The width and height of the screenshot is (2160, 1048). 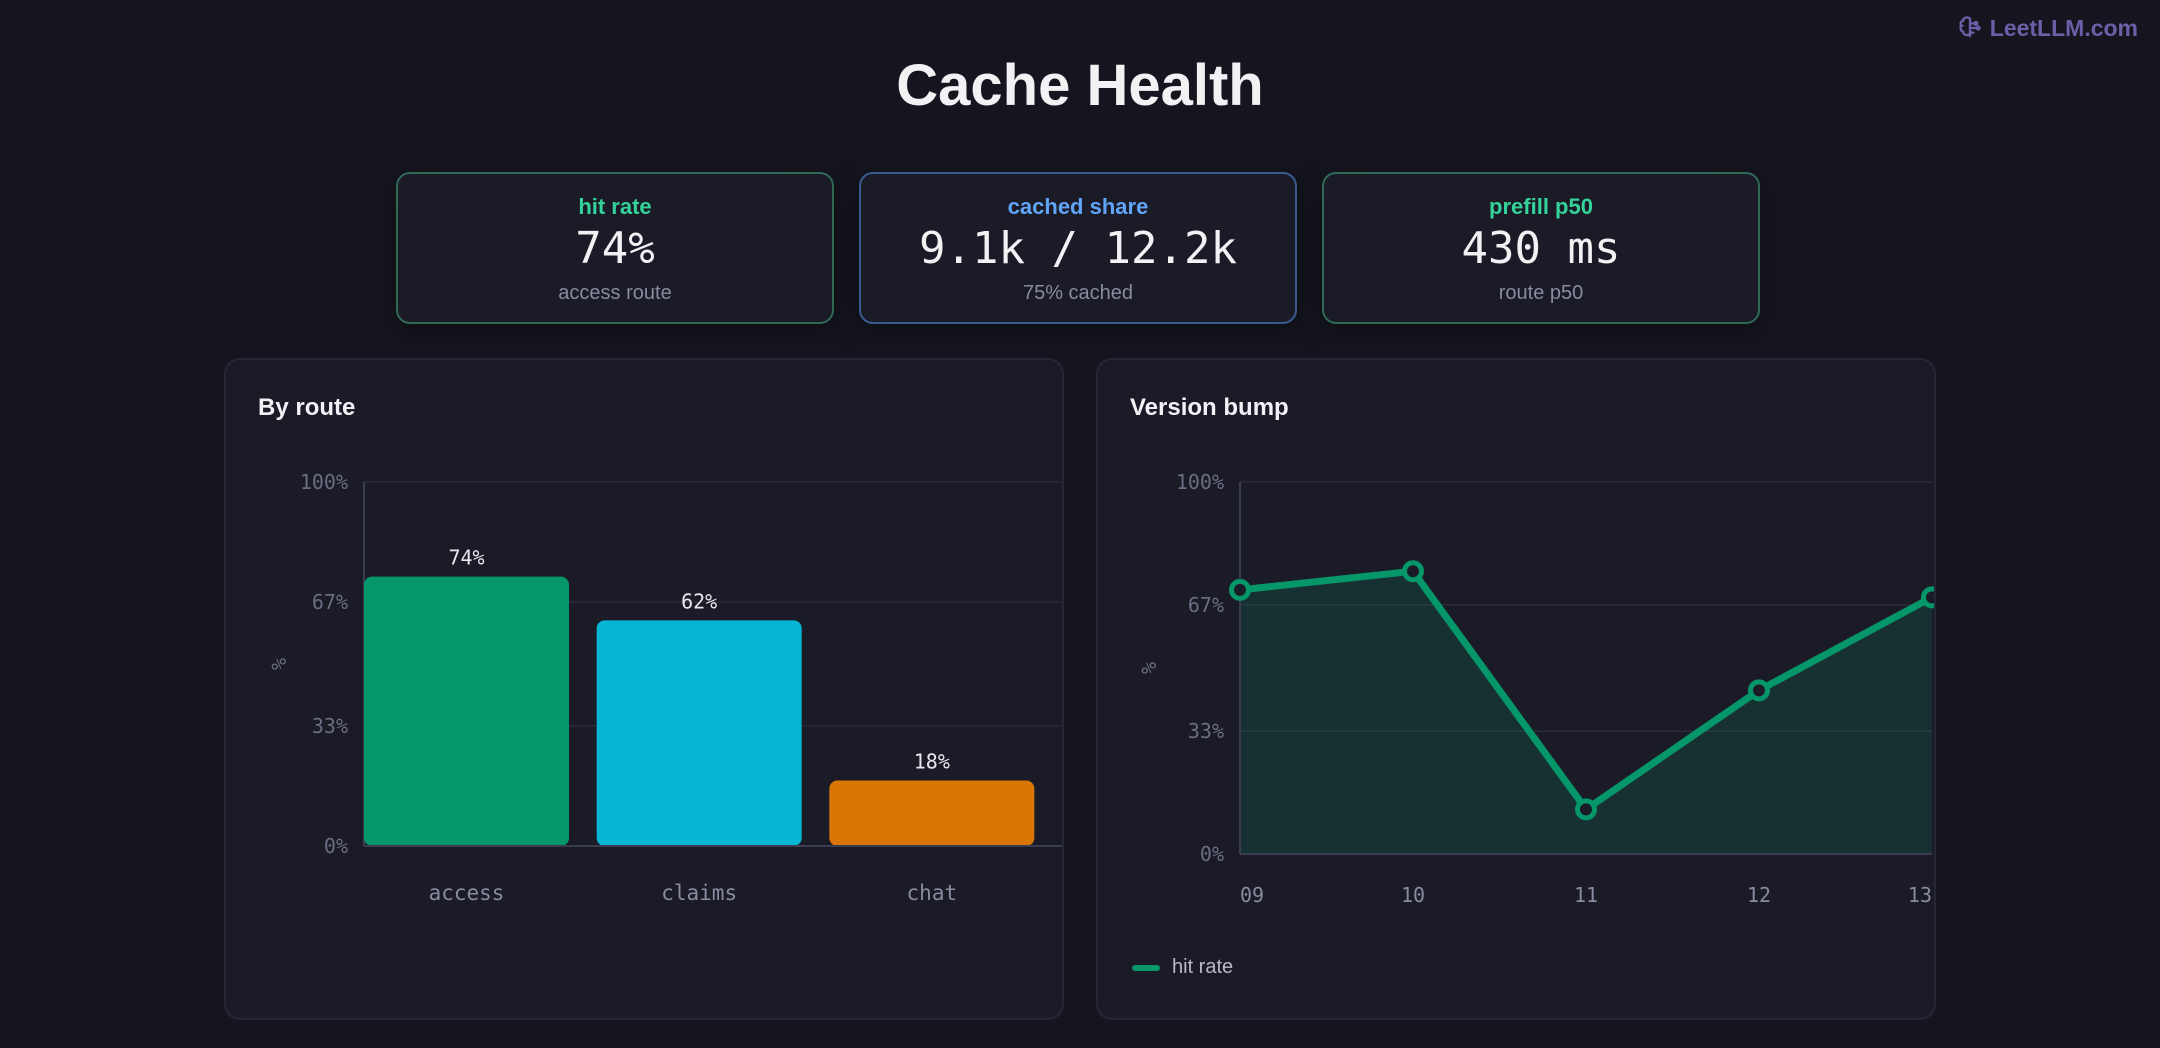 What do you see at coordinates (466, 711) in the screenshot?
I see `bar-access` at bounding box center [466, 711].